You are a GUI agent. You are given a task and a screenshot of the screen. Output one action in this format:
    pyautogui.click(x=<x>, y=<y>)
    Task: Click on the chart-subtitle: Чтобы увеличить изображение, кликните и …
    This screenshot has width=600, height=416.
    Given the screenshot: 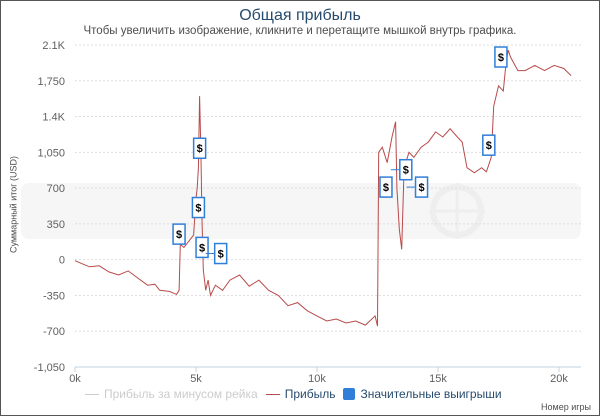 What is the action you would take?
    pyautogui.click(x=300, y=31)
    